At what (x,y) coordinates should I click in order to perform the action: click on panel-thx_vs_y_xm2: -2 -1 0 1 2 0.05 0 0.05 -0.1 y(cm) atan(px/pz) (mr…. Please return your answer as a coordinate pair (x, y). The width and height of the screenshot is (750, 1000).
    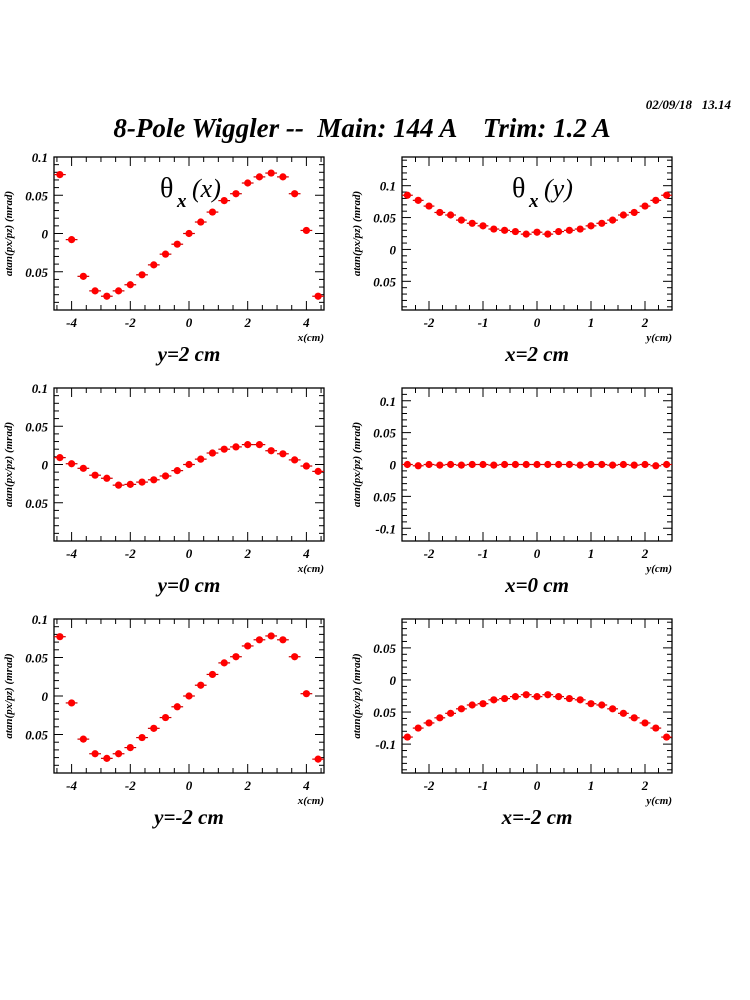
    Looking at the image, I should click on (512, 723).